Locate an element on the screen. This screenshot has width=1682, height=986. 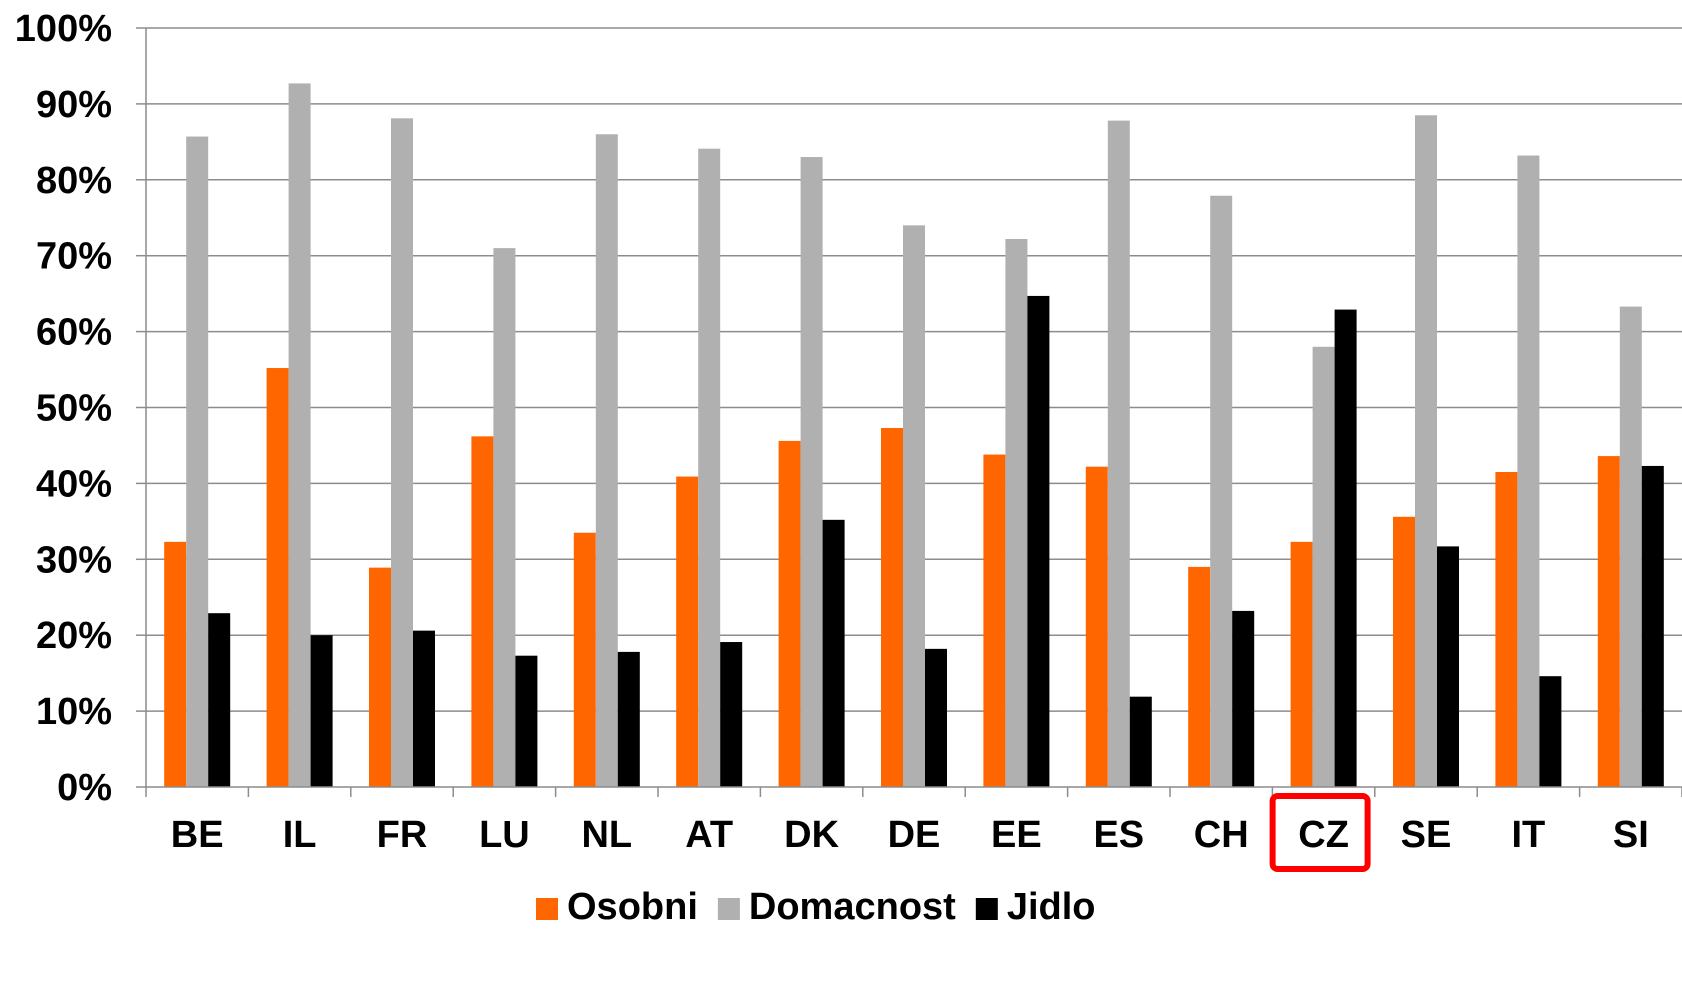
bar-domacnost-se is located at coordinates (1426, 451).